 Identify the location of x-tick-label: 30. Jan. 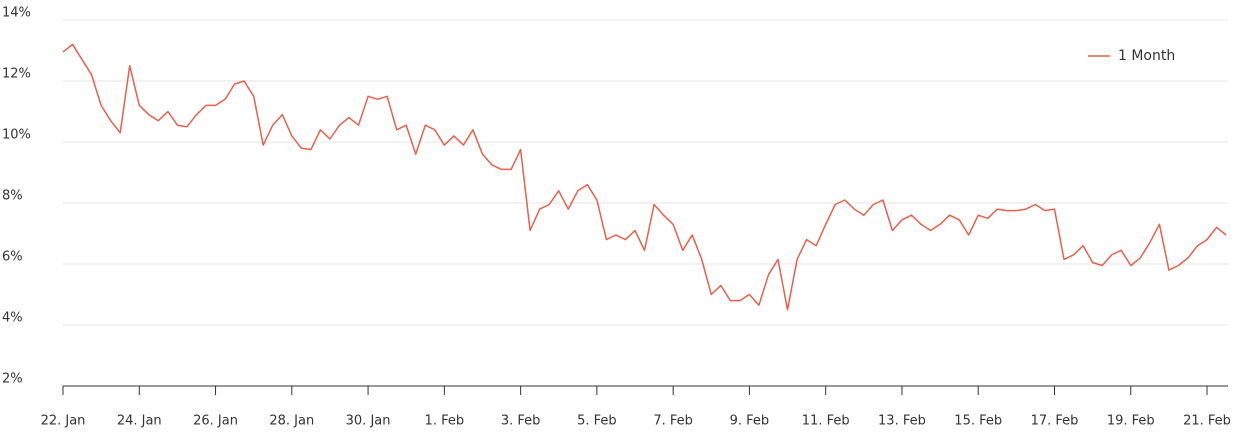
(368, 421).